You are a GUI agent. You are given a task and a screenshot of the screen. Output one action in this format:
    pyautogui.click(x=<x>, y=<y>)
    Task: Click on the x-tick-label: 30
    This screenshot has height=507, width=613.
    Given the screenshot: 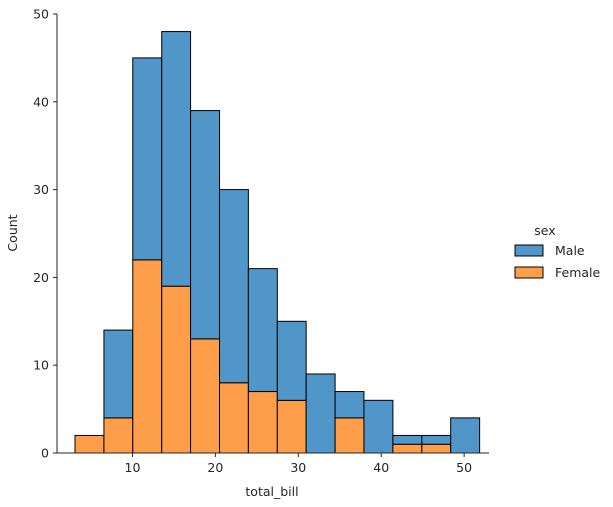 What is the action you would take?
    pyautogui.click(x=298, y=467)
    